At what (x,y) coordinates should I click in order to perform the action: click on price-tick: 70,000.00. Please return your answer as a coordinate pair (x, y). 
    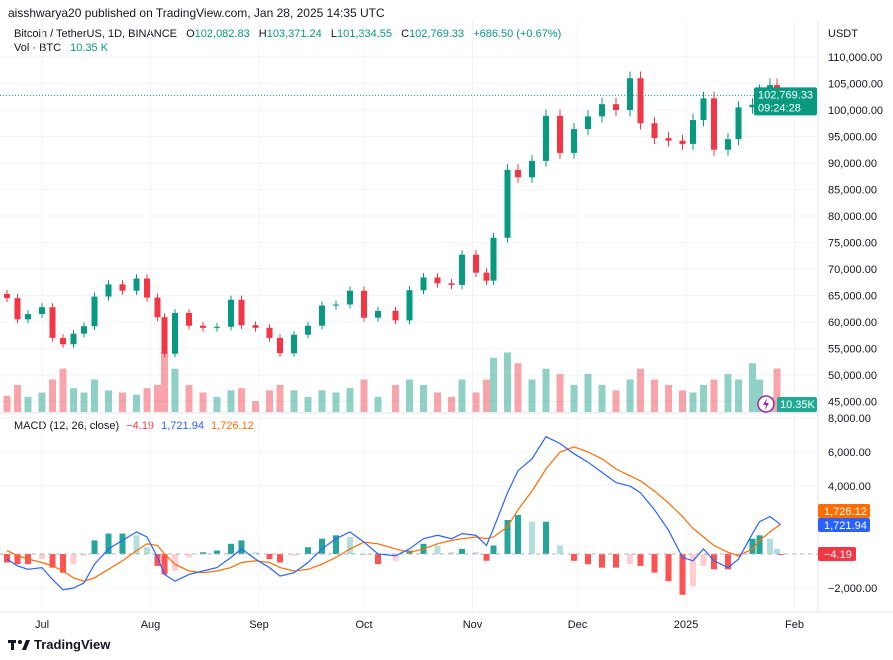
    Looking at the image, I should click on (852, 270).